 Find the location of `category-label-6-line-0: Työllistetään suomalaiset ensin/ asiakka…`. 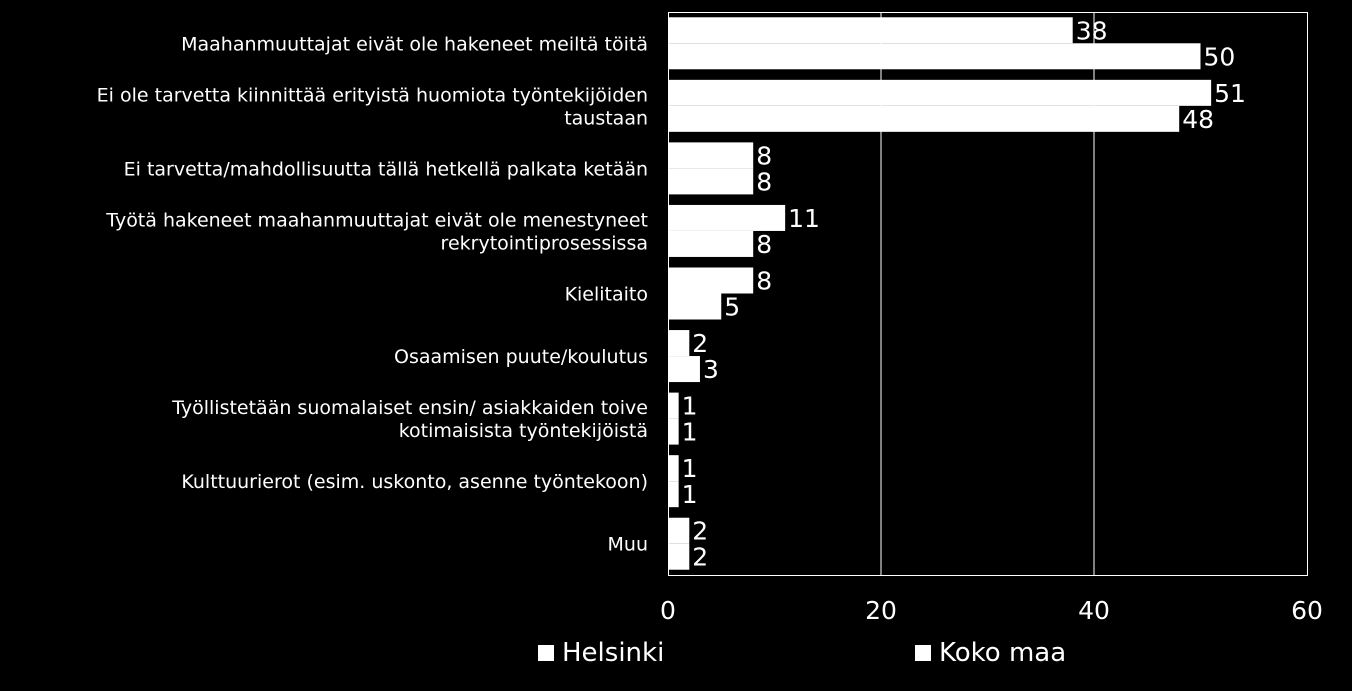

category-label-6-line-0: Työllistetään suomalaiset ensin/ asiakka… is located at coordinates (409, 408).